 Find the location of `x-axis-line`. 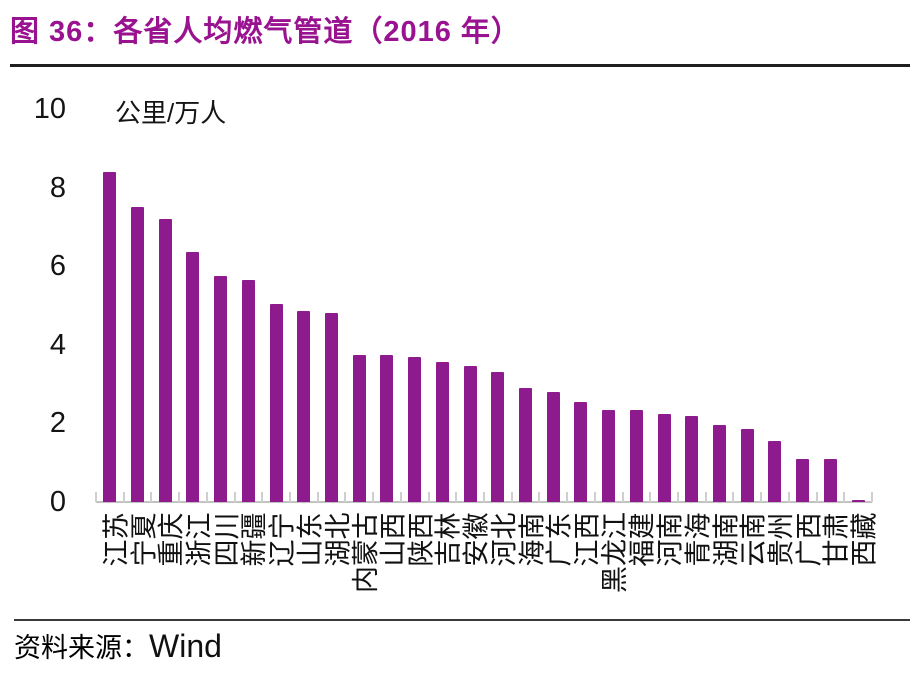

x-axis-line is located at coordinates (484, 502).